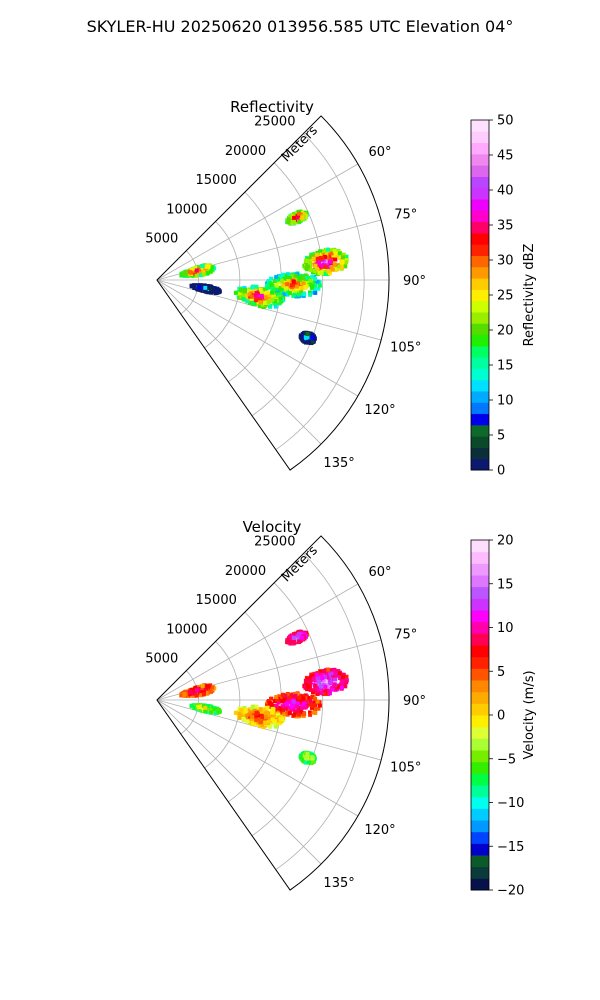 This screenshot has width=600, height=1000. Describe the element at coordinates (245, 151) in the screenshot. I see `range-tick-label: 20000` at that location.